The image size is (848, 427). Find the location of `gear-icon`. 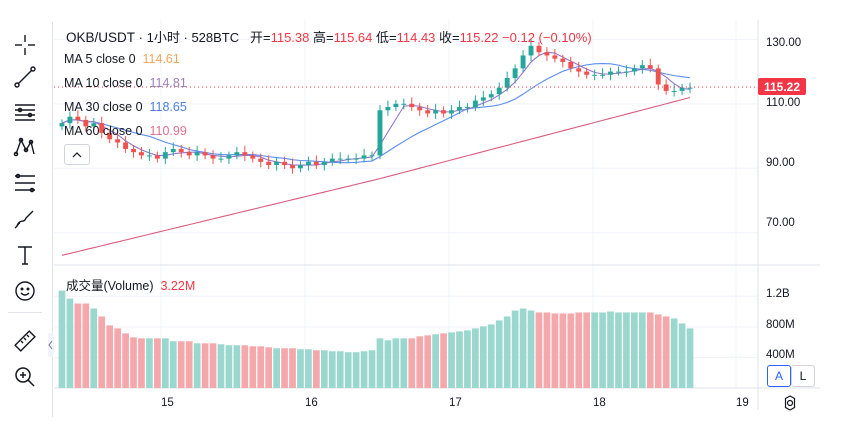

gear-icon is located at coordinates (790, 403).